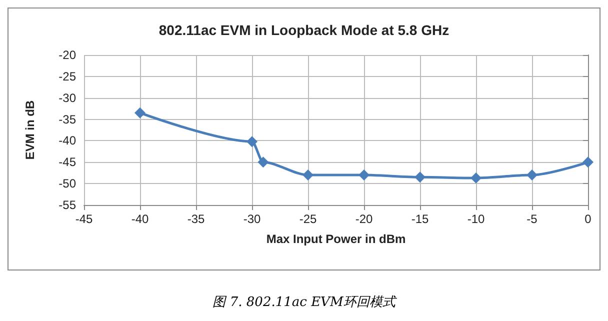 This screenshot has height=321, width=608. I want to click on x-tick-label: -40, so click(140, 219).